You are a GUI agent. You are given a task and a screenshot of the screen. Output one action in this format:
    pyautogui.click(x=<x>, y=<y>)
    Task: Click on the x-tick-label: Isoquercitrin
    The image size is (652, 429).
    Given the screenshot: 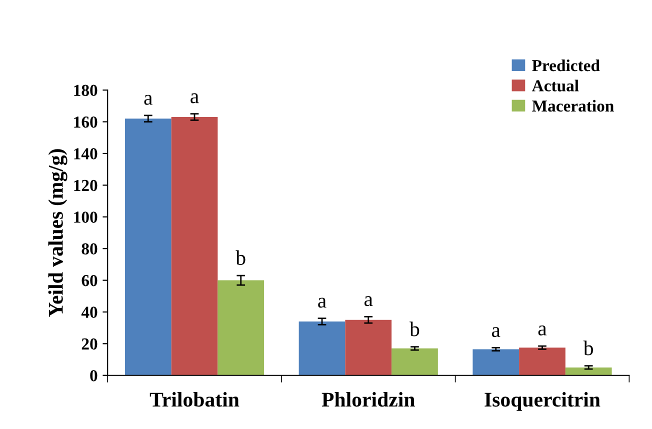 What is the action you would take?
    pyautogui.click(x=542, y=401)
    